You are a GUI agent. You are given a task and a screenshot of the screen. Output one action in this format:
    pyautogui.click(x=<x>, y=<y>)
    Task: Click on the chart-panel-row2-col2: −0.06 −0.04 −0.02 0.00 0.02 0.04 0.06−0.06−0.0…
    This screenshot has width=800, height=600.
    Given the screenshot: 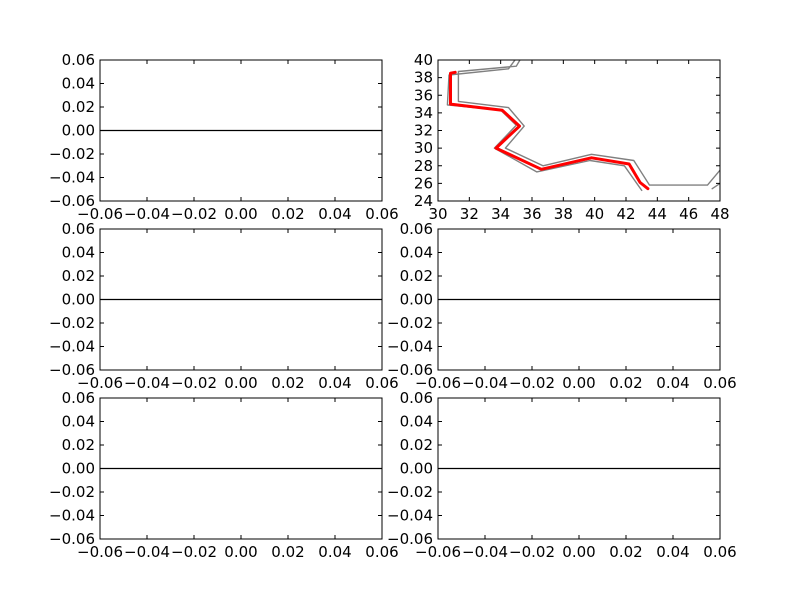 What is the action you would take?
    pyautogui.click(x=562, y=306)
    